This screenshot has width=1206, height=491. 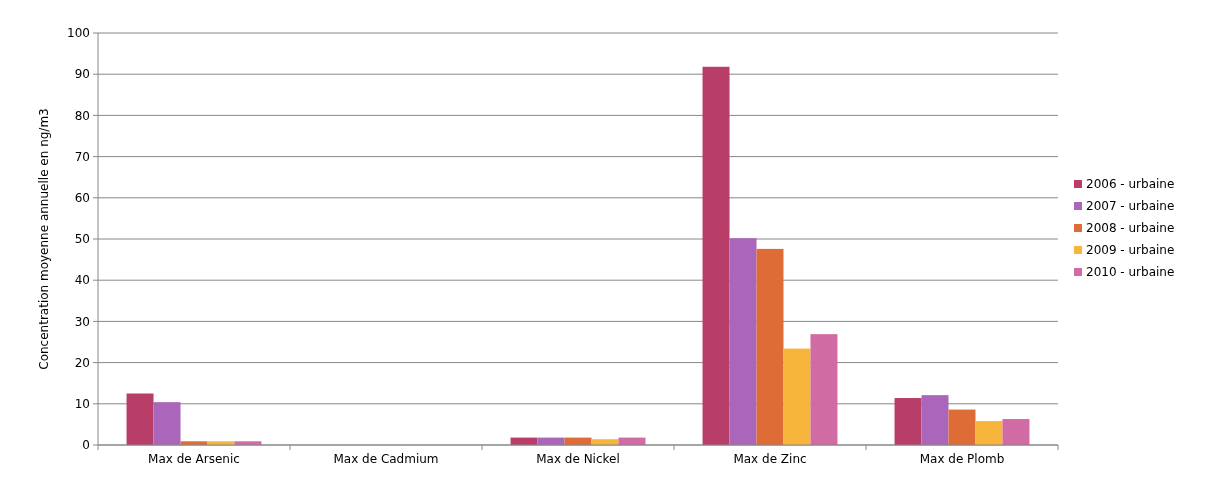 I want to click on legend-label: 2009 - urbaine, so click(x=1130, y=250).